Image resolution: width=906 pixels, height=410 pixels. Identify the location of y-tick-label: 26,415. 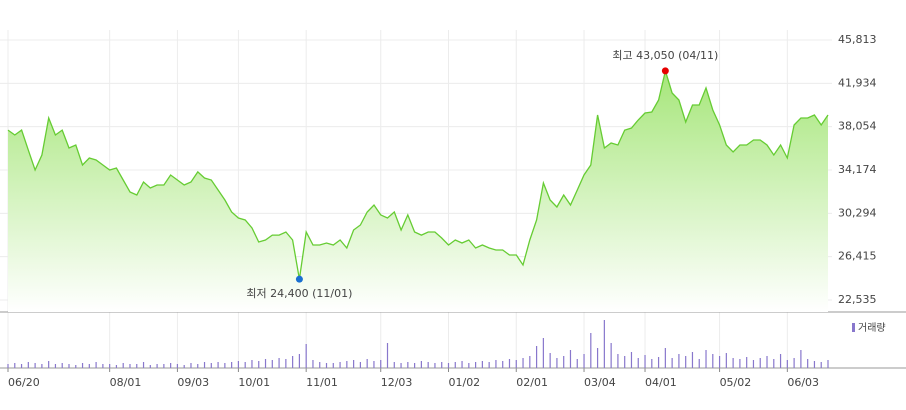
(857, 256).